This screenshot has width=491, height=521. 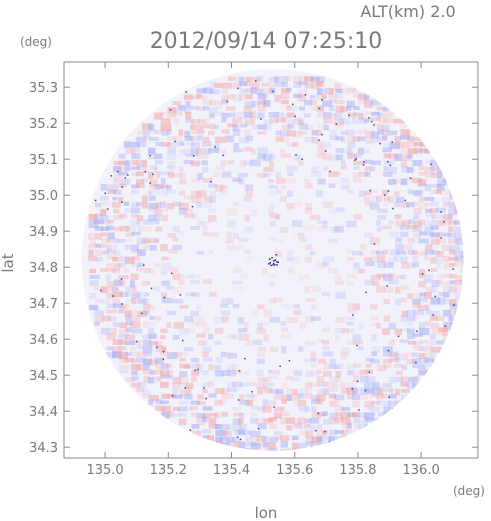 I want to click on y-axis-label: lat, so click(x=8, y=262).